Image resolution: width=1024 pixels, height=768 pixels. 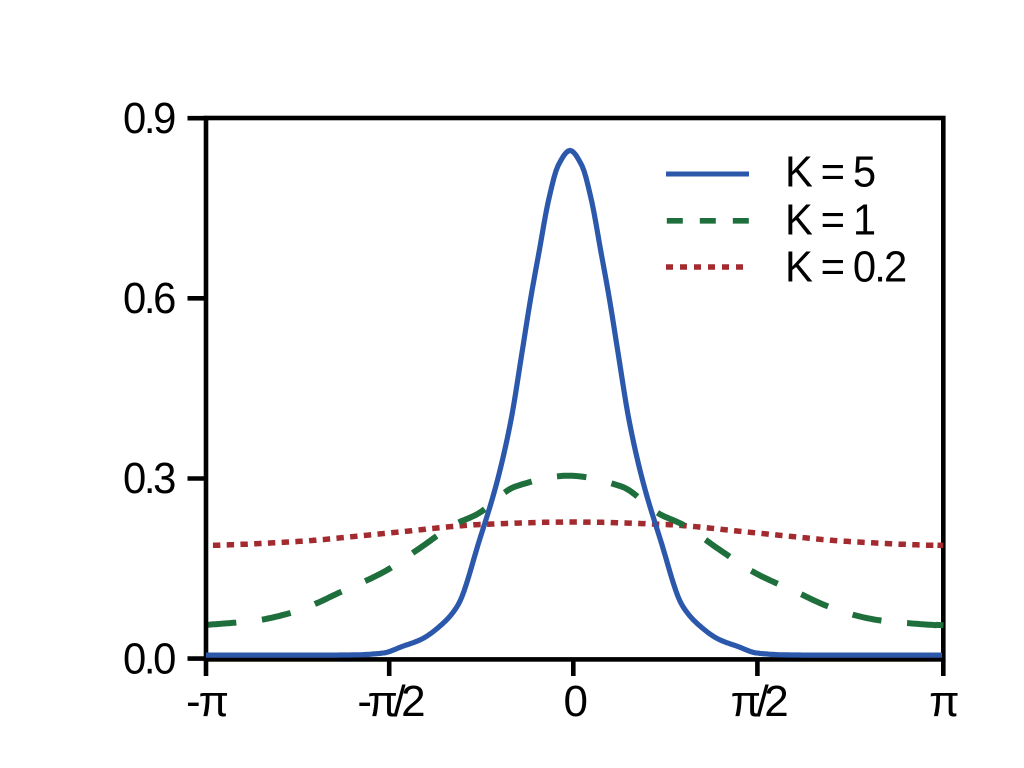 I want to click on svg-text: -π, so click(x=207, y=701).